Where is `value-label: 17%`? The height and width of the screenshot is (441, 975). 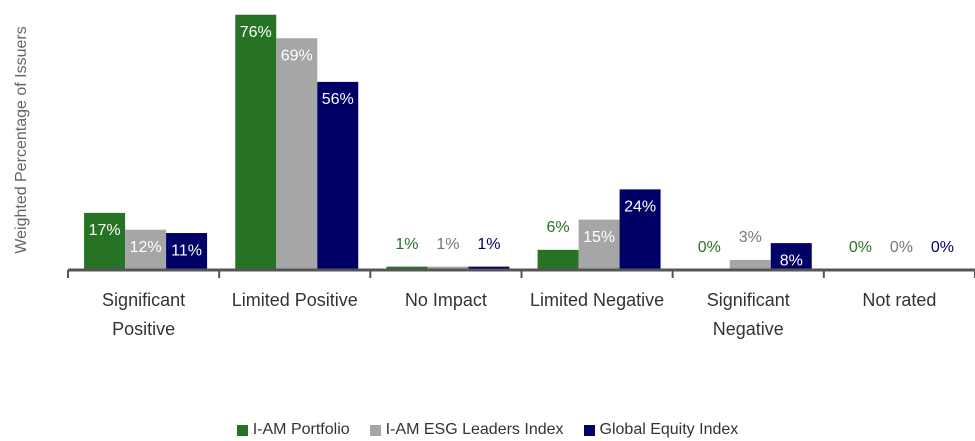
value-label: 17% is located at coordinates (105, 230).